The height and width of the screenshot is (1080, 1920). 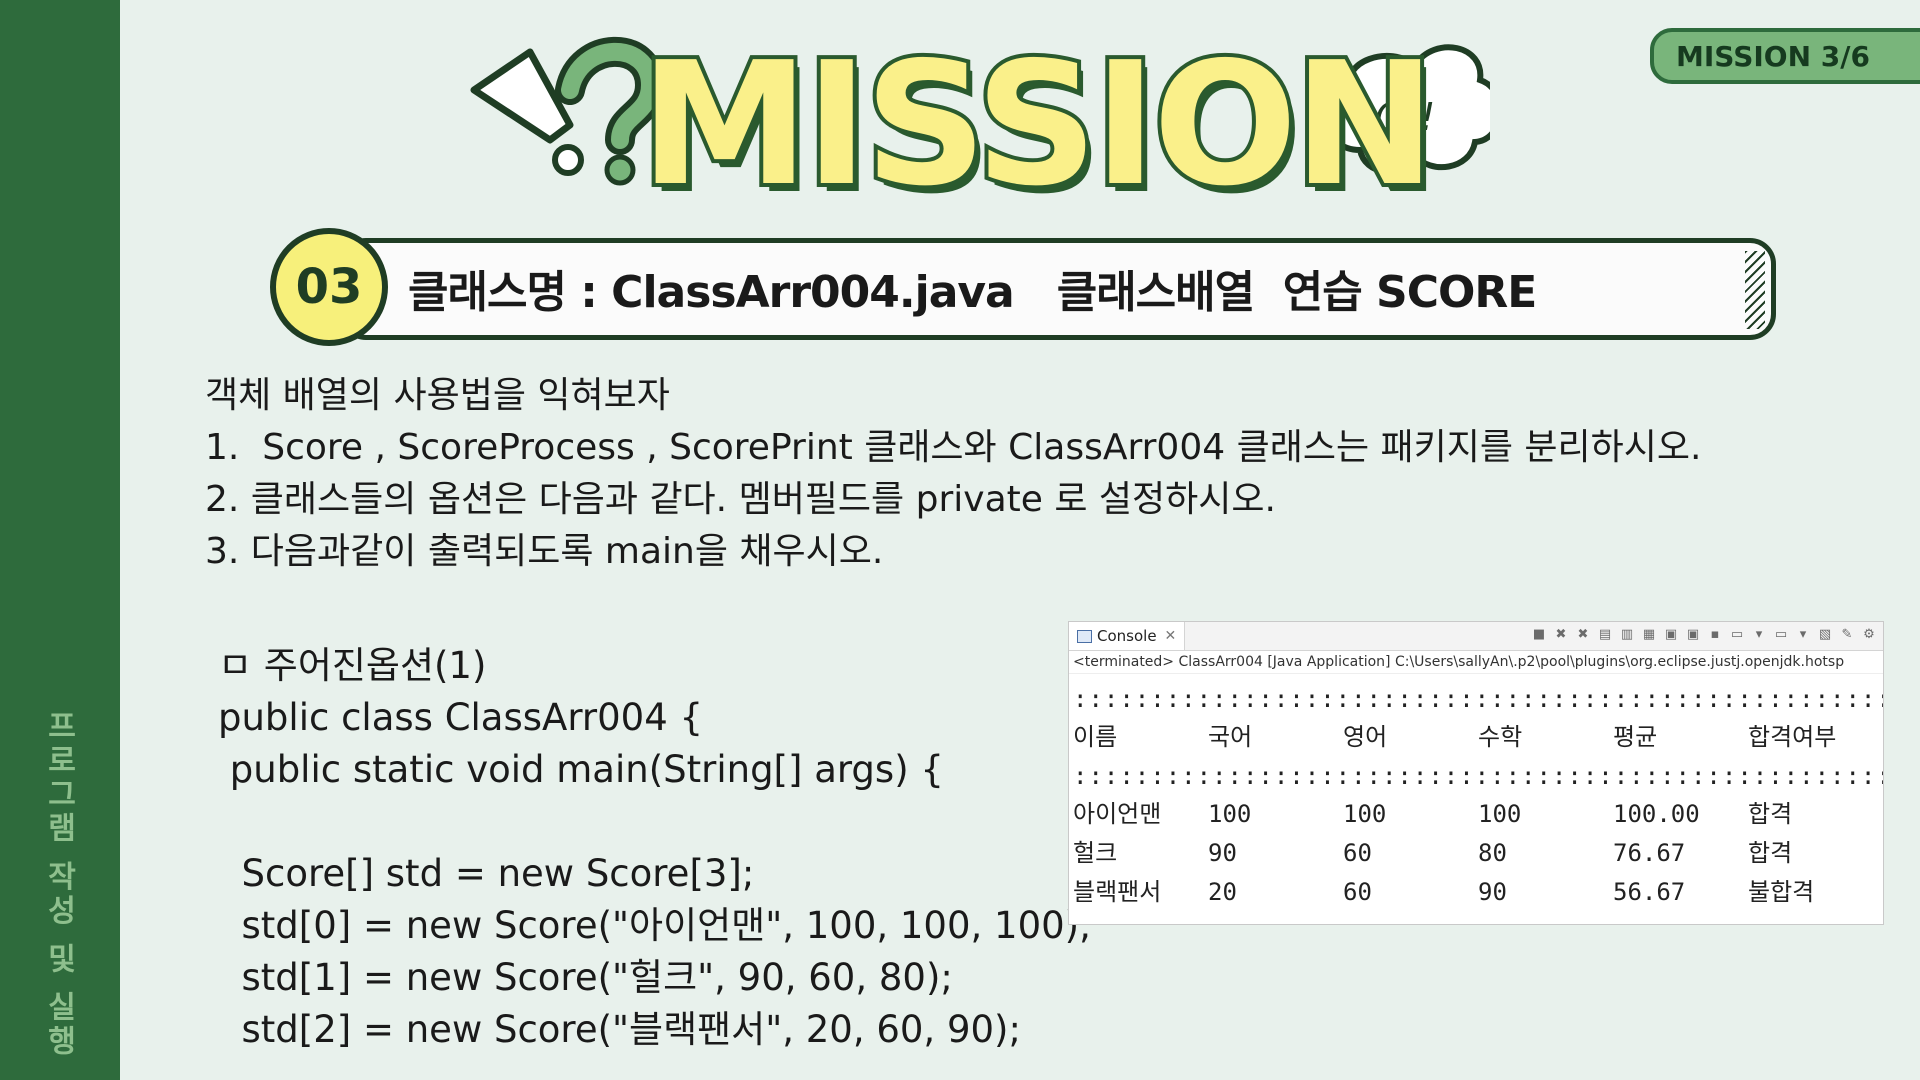 What do you see at coordinates (980, 111) in the screenshot?
I see `title-decorations: Q!!` at bounding box center [980, 111].